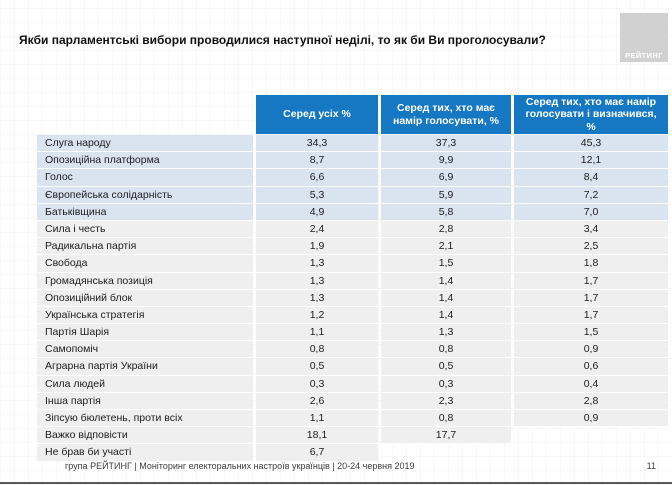  Describe the element at coordinates (591, 246) in the screenshot. I see `value-cell: 2,5` at that location.